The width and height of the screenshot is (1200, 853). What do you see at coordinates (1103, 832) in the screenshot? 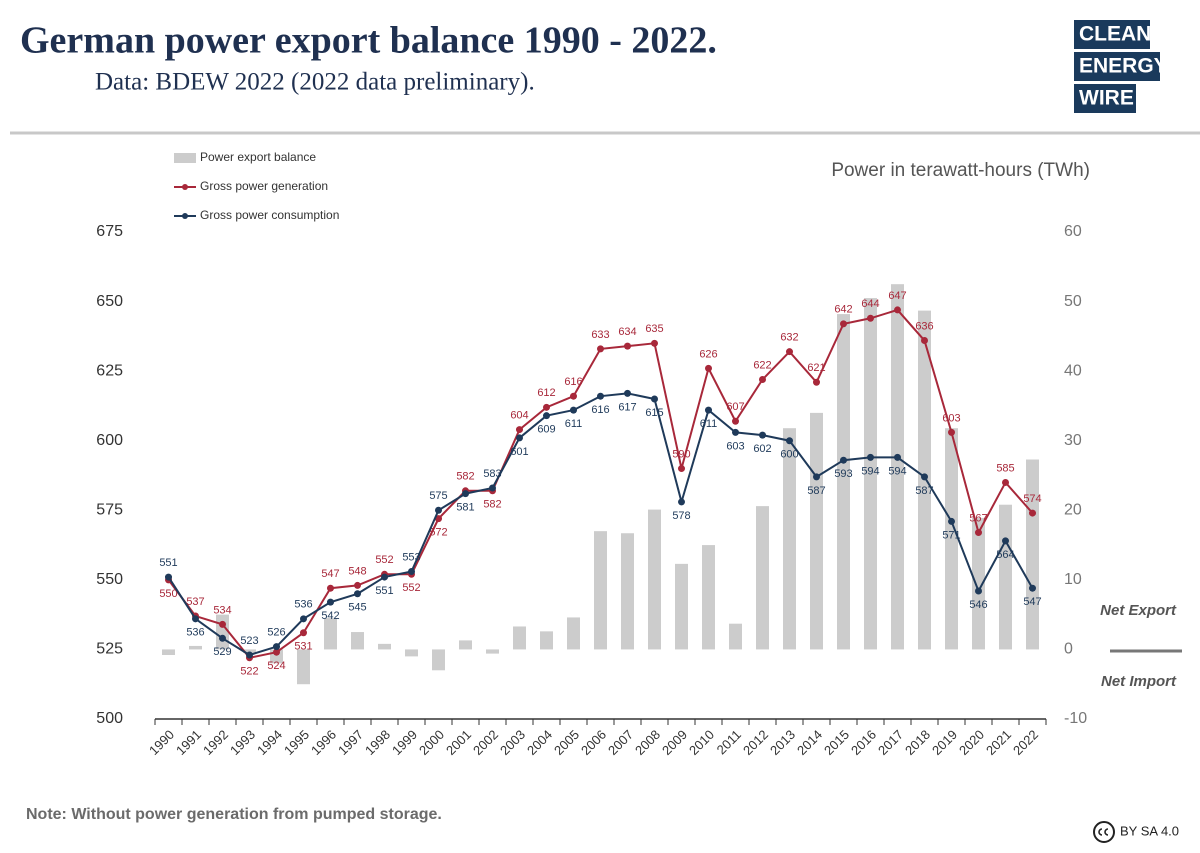
I see `cc-mark` at bounding box center [1103, 832].